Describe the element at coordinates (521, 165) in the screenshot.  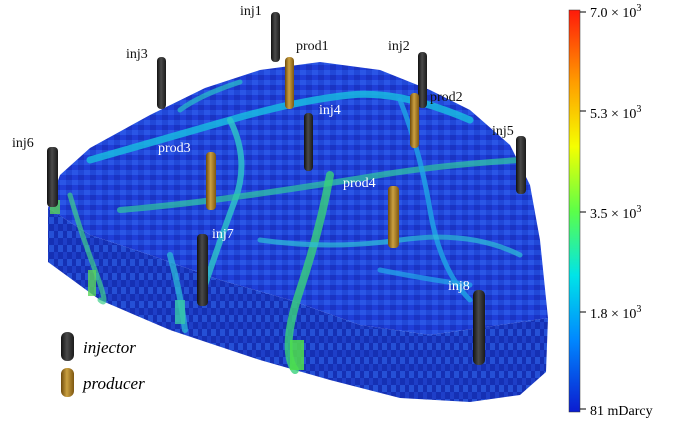
I see `well-inj5` at that location.